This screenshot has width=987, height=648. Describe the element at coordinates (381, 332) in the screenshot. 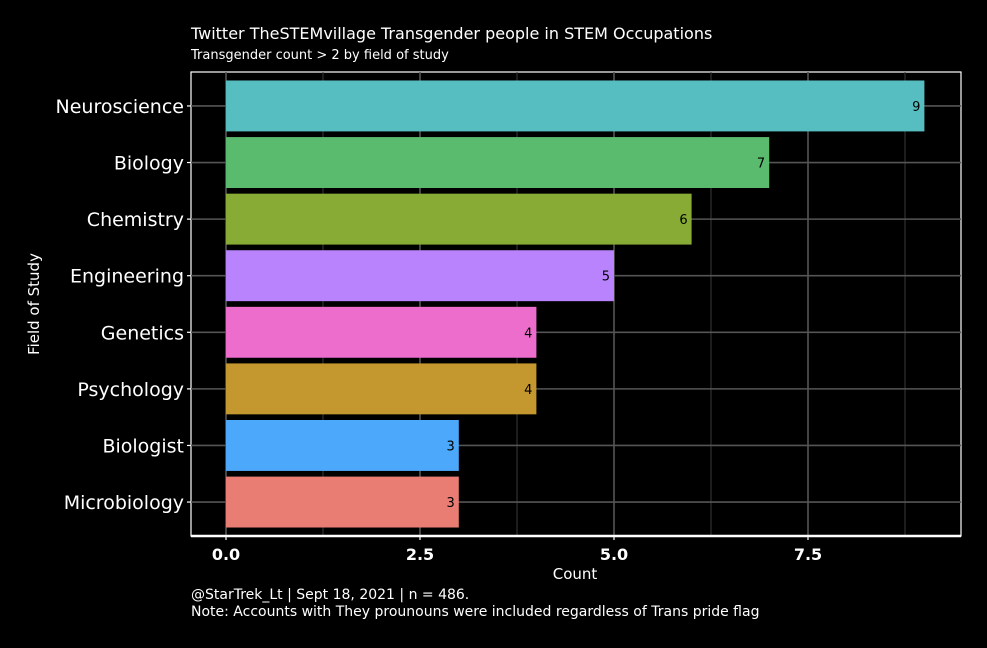

I see `bar-genetics` at that location.